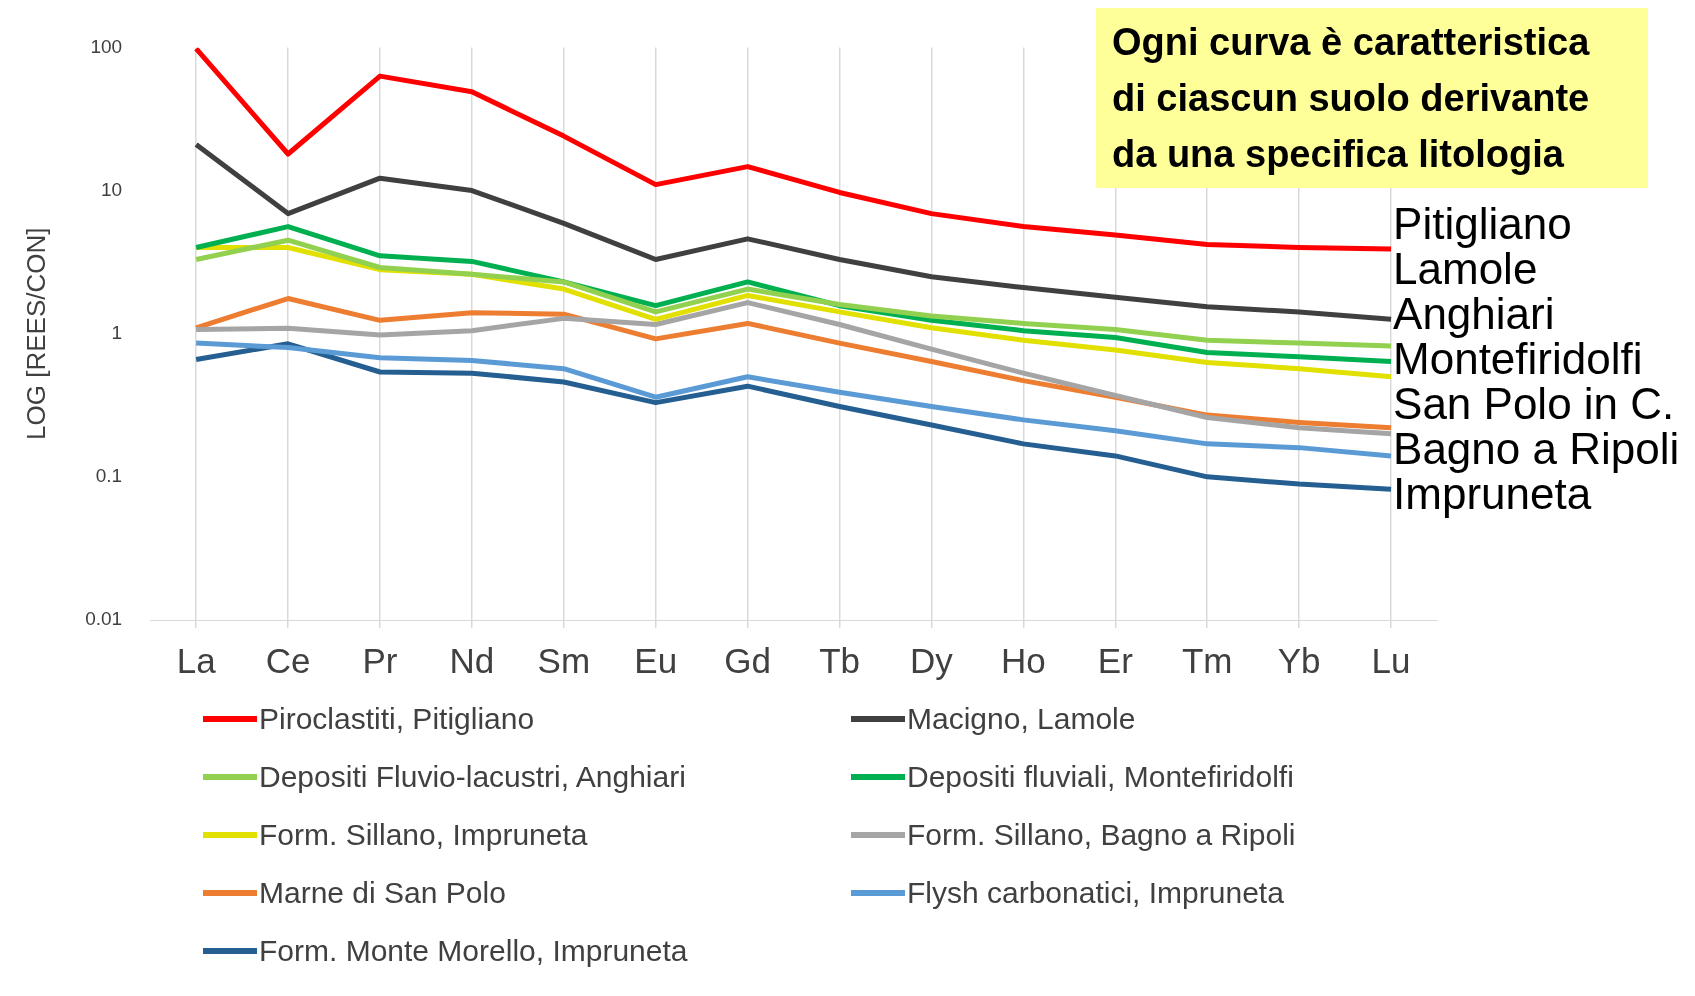  Describe the element at coordinates (109, 476) in the screenshot. I see `y-tick-label: 0.1` at that location.